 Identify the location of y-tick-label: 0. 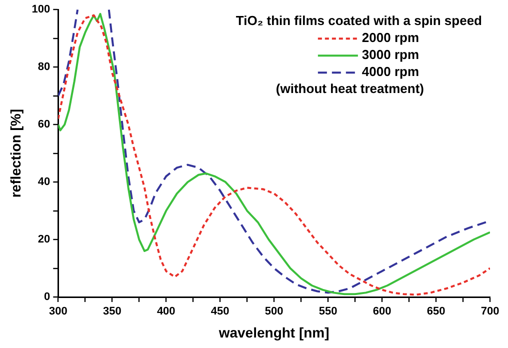
(47, 297).